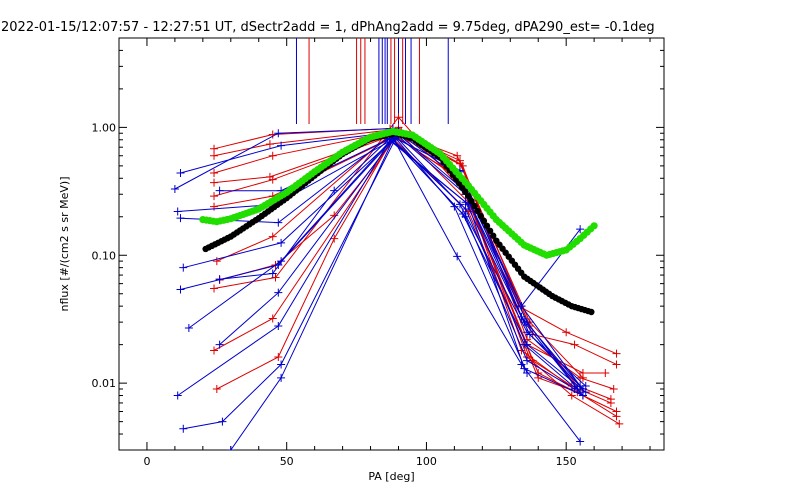 This screenshot has height=500, width=800. I want to click on y-axis-label: nflux [#/(cm2 s sr MeV)], so click(64, 244).